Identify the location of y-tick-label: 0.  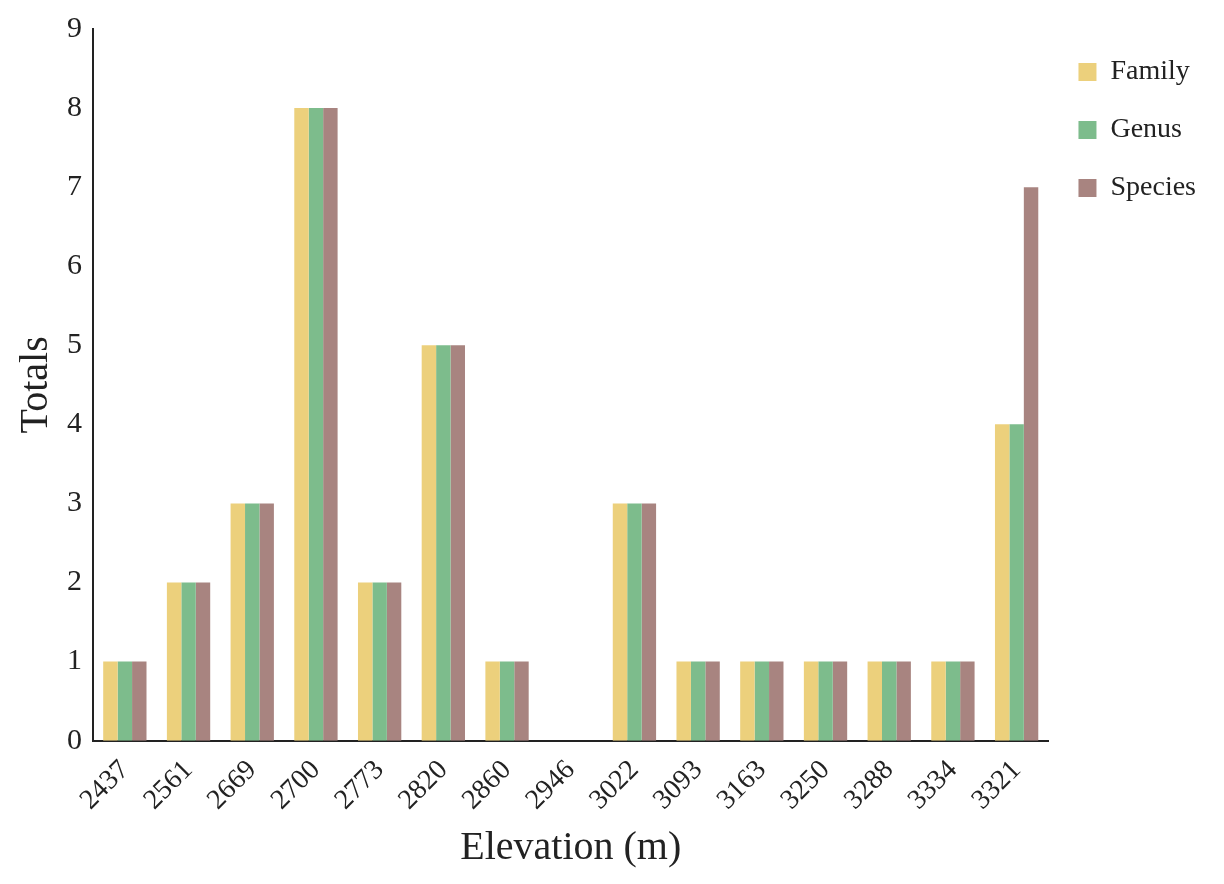
(74, 738).